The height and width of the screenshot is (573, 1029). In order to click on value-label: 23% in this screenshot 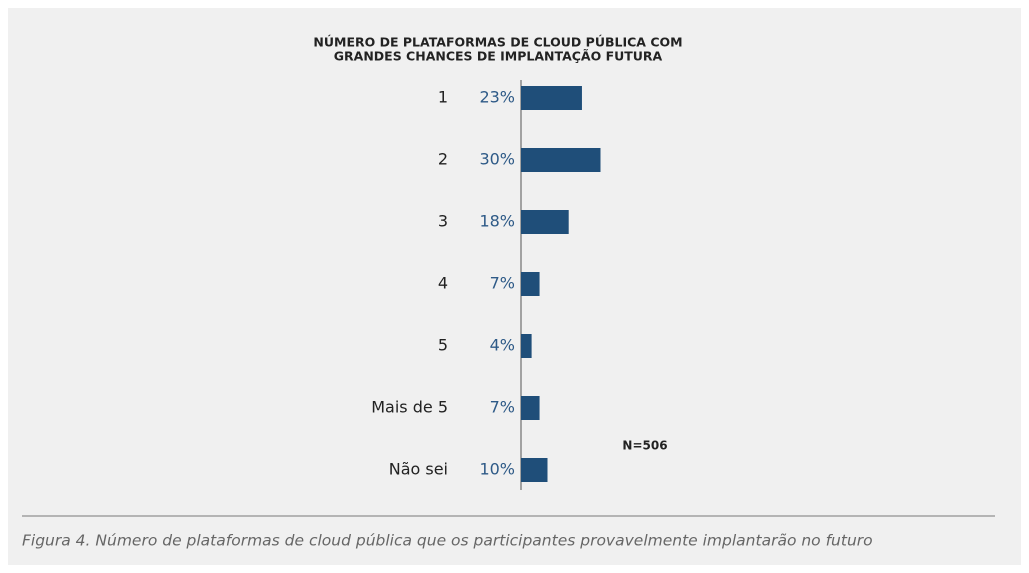, I will do `click(497, 97)`.